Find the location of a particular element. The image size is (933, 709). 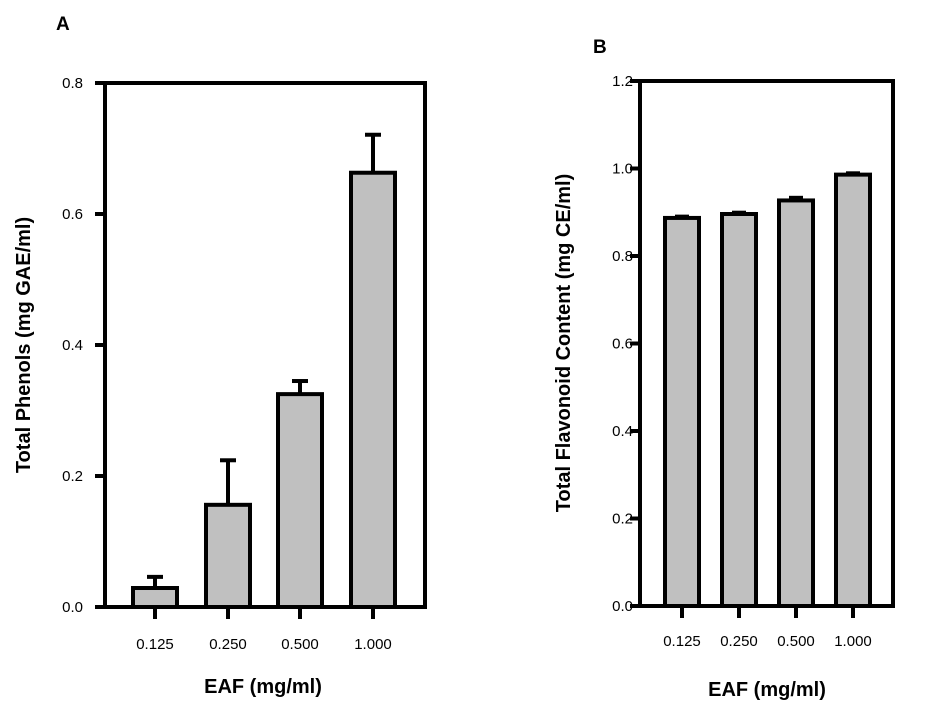

x-tick-label-a-2: 0.500 is located at coordinates (300, 644).